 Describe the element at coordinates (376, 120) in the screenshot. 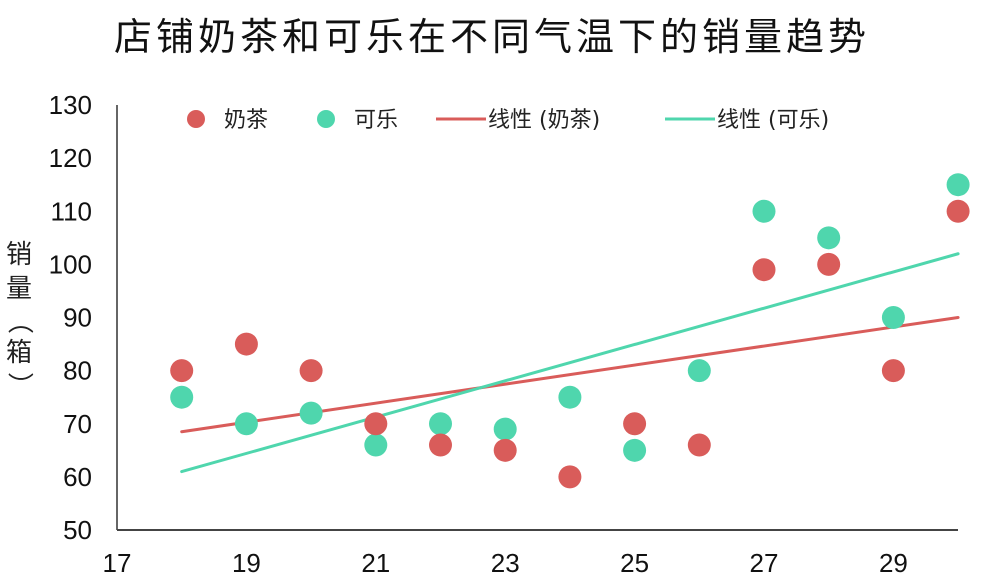

I see `legend-label: 可乐` at that location.